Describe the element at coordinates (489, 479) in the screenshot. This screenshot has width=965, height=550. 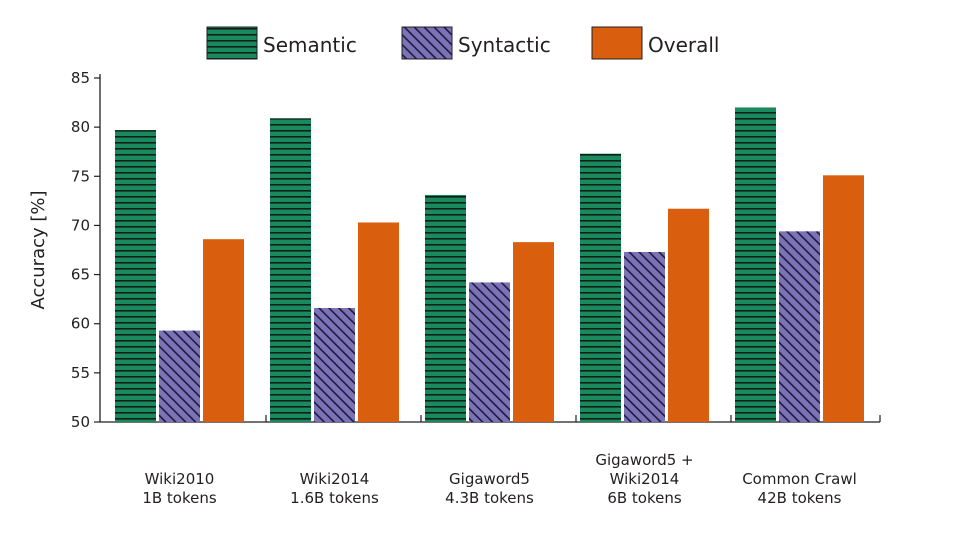
I see `x-category-label: Gigaword5` at that location.